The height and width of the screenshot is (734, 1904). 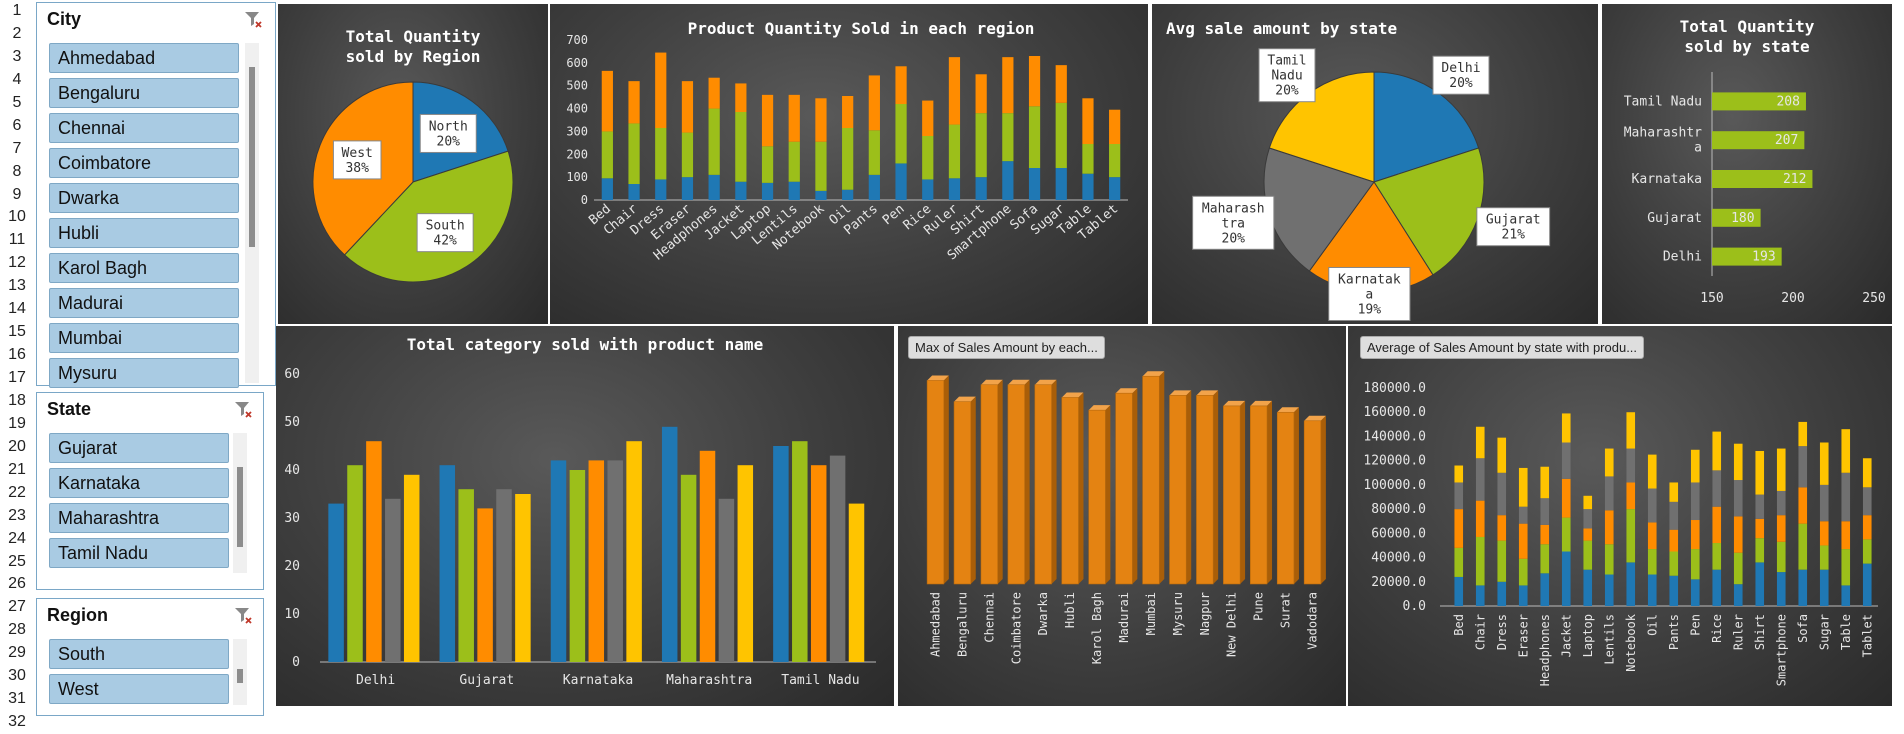 What do you see at coordinates (794, 190) in the screenshot?
I see `bar-lentils-s0` at bounding box center [794, 190].